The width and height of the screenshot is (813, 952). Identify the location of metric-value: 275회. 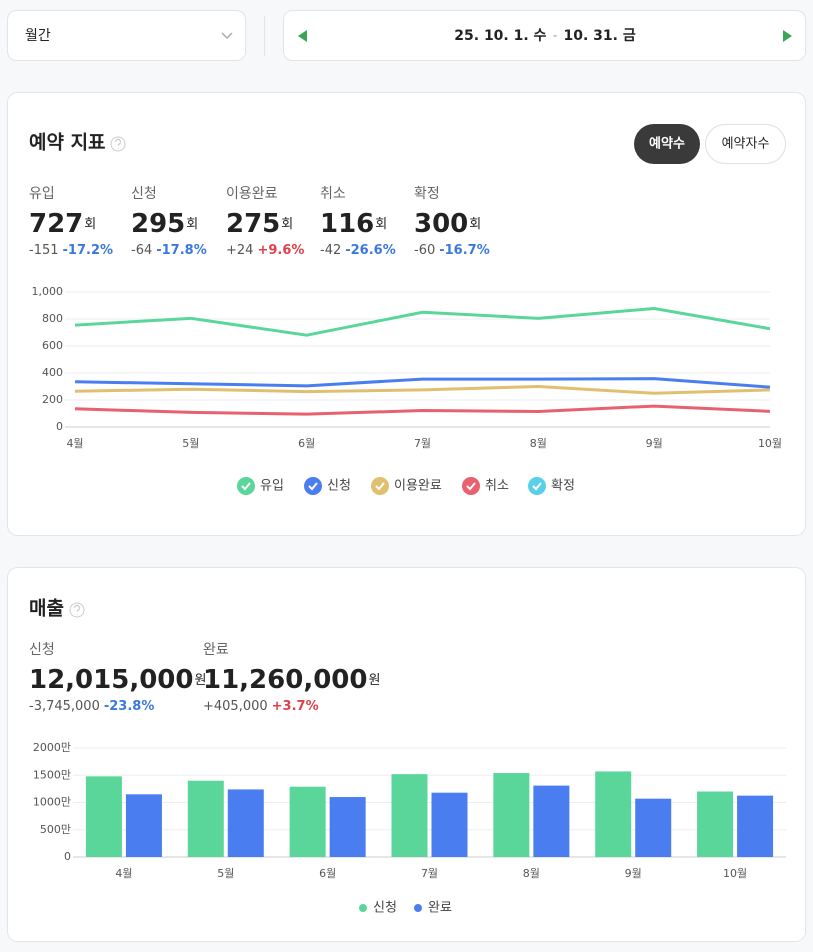
(259, 224).